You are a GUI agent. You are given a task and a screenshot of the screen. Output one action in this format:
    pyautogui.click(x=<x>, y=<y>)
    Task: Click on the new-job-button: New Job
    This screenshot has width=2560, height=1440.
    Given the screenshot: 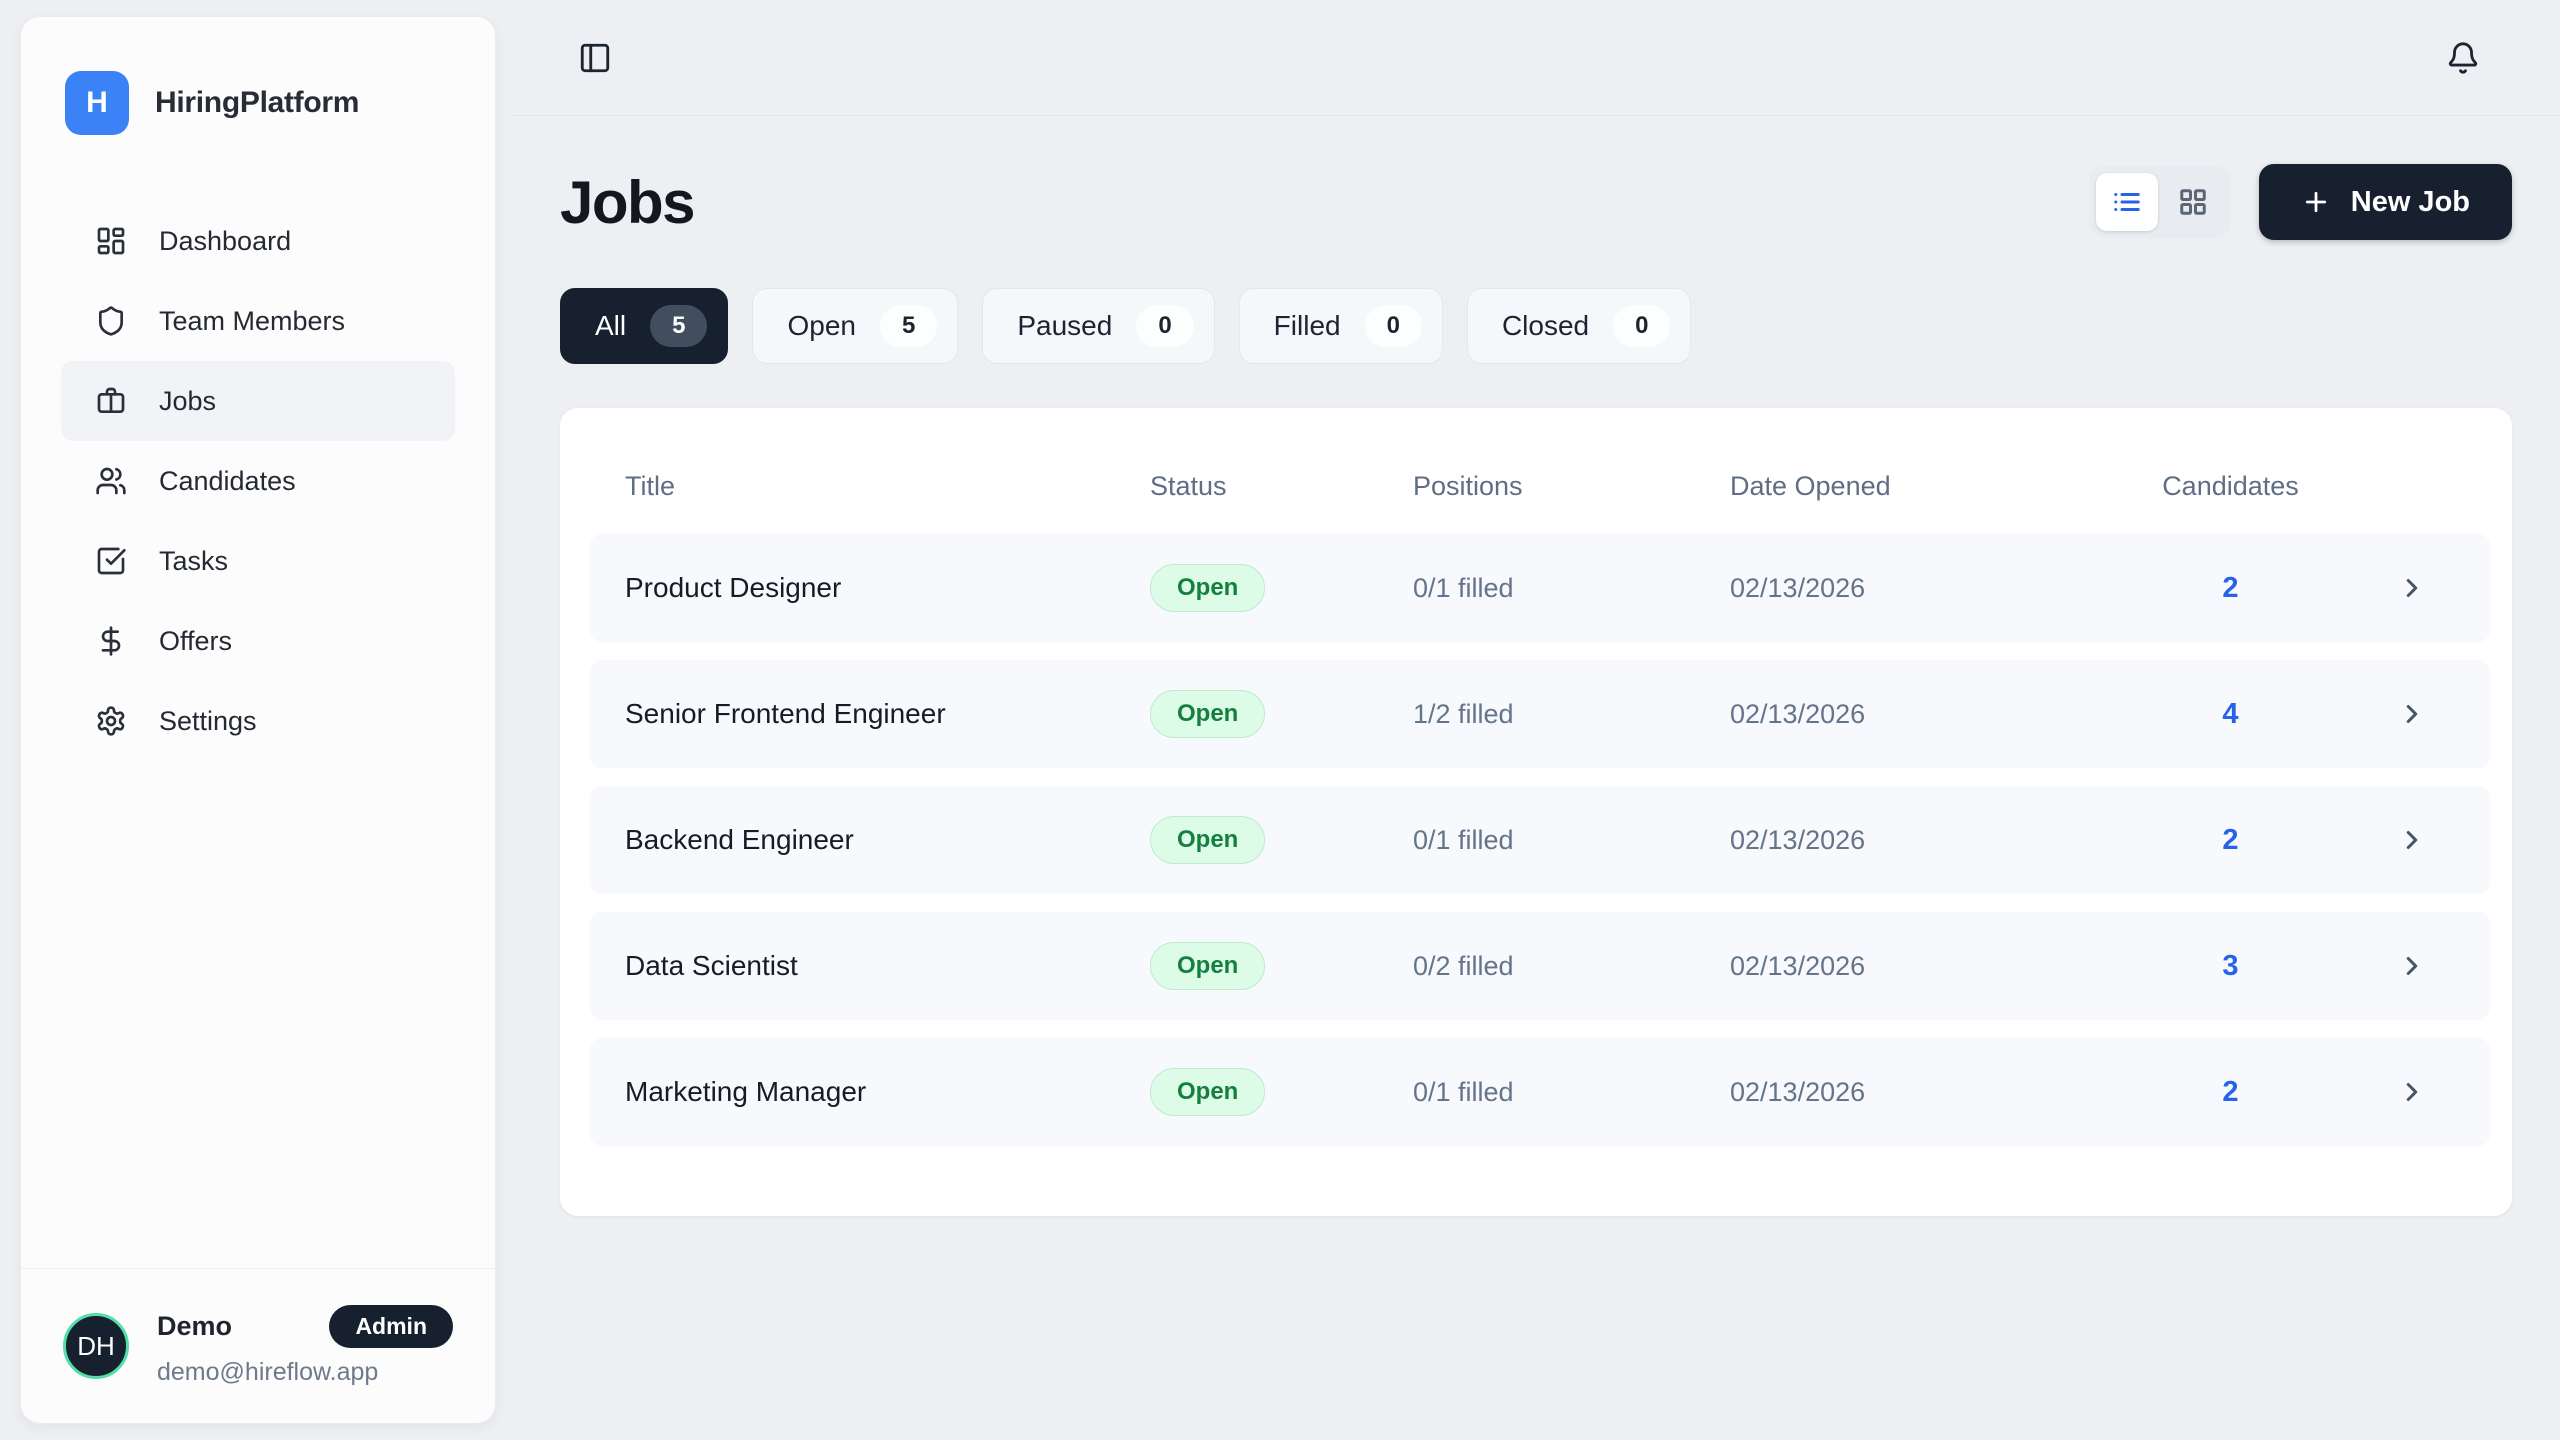 What is the action you would take?
    pyautogui.click(x=2385, y=202)
    